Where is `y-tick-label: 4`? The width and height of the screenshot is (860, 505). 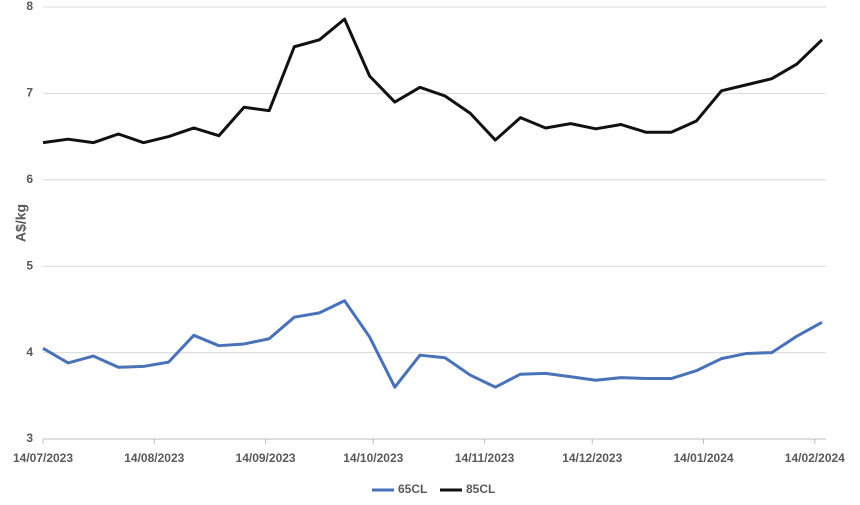 y-tick-label: 4 is located at coordinates (29, 352).